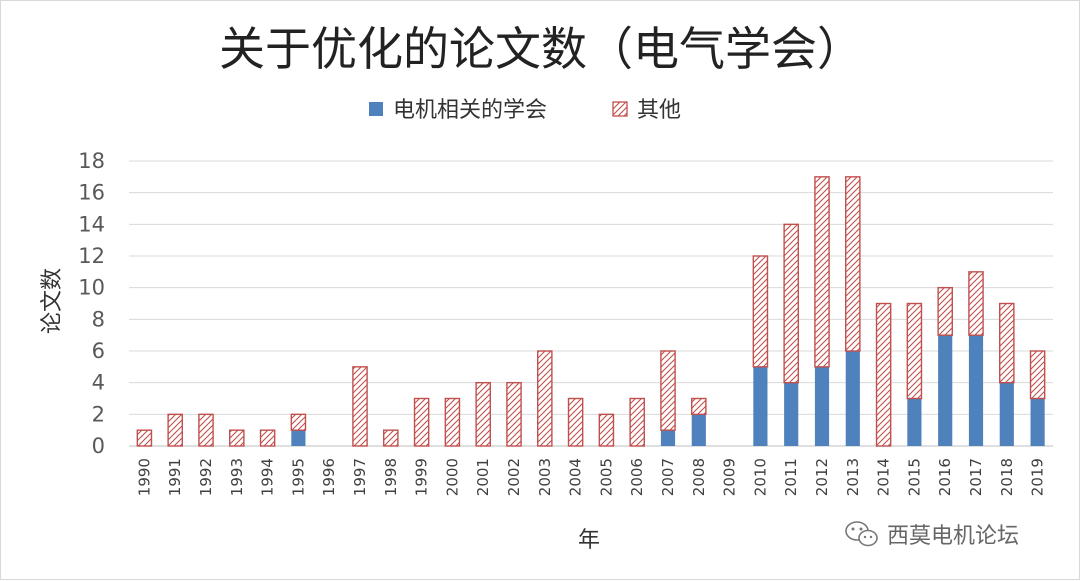 The height and width of the screenshot is (581, 1080). What do you see at coordinates (91, 193) in the screenshot?
I see `y-tick-label: 16` at bounding box center [91, 193].